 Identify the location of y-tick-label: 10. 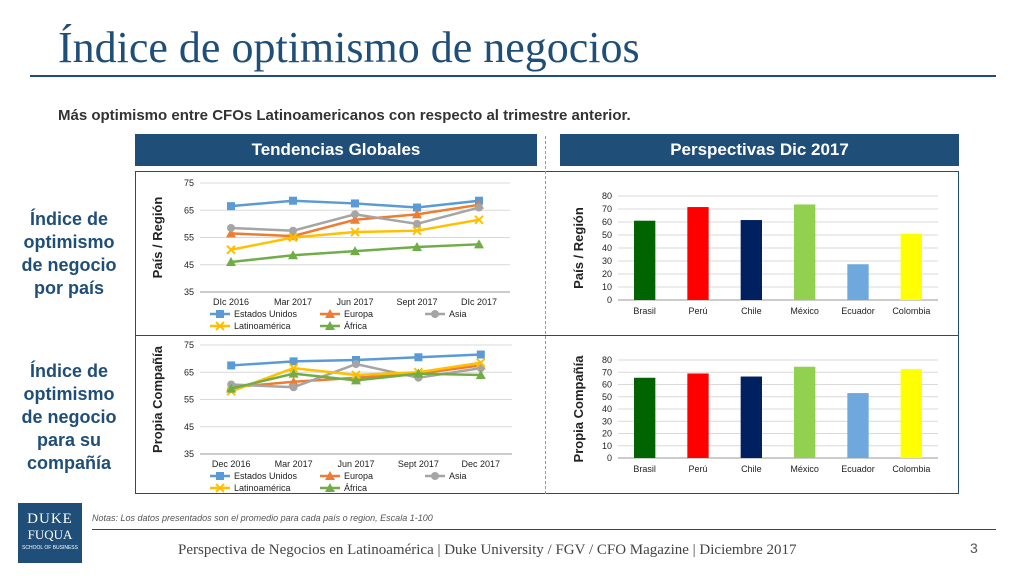
(607, 446).